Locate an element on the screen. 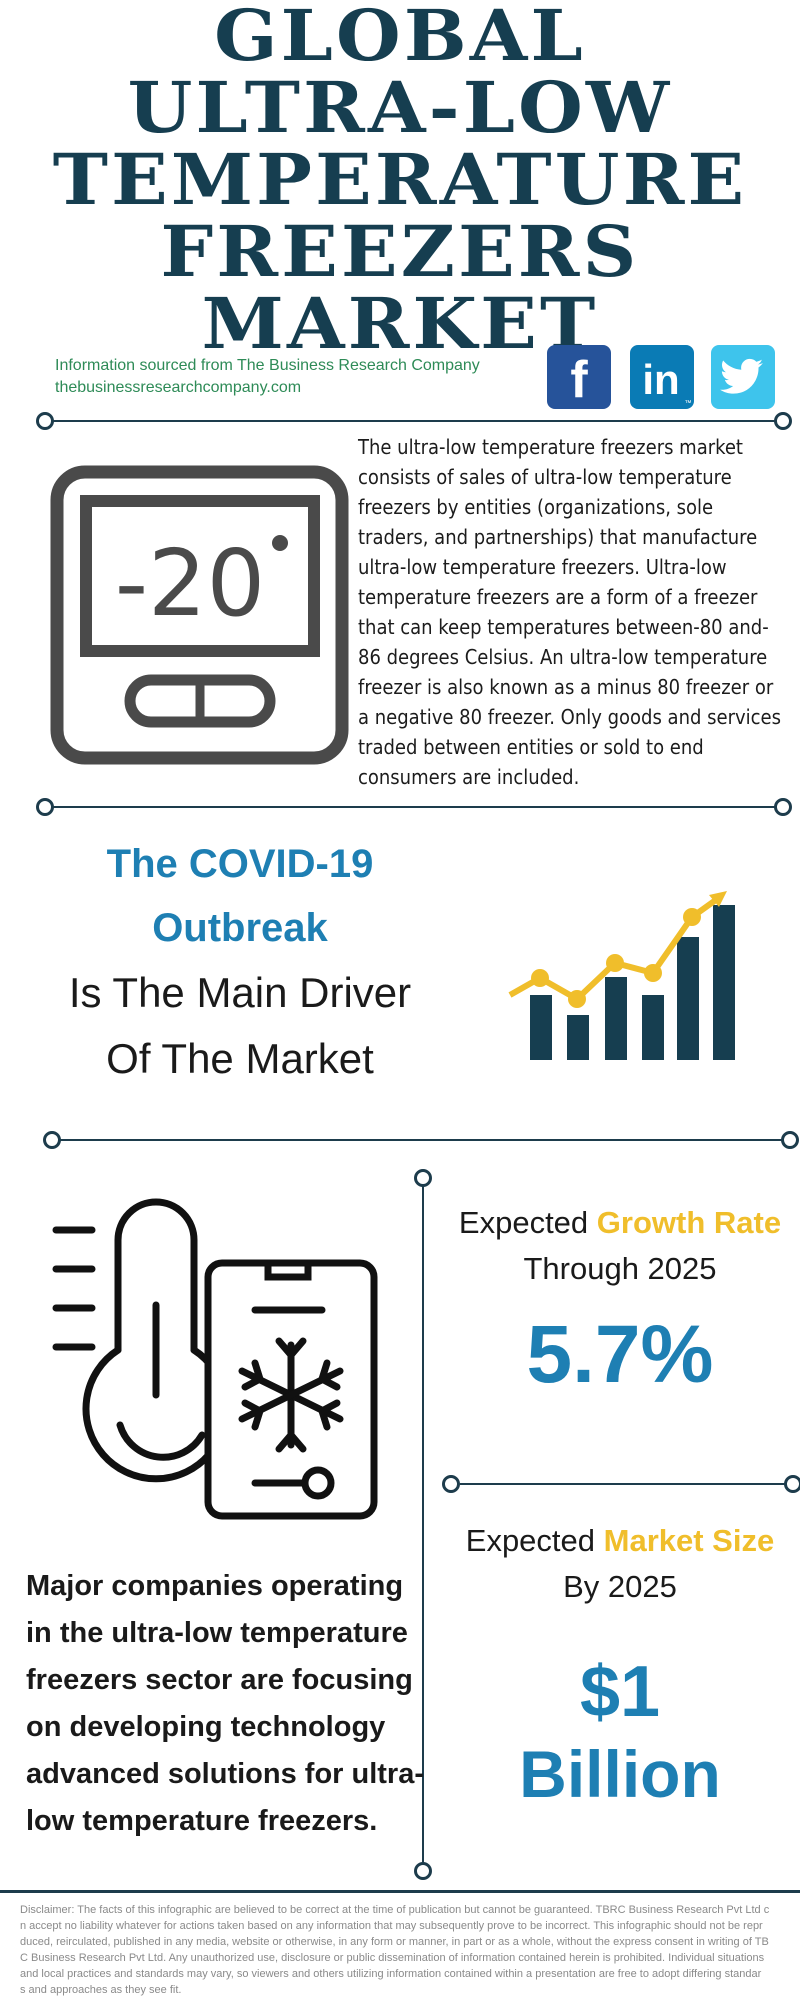 Image resolution: width=800 pixels, height=2000 pixels. divider-3-dot-left is located at coordinates (52, 1140).